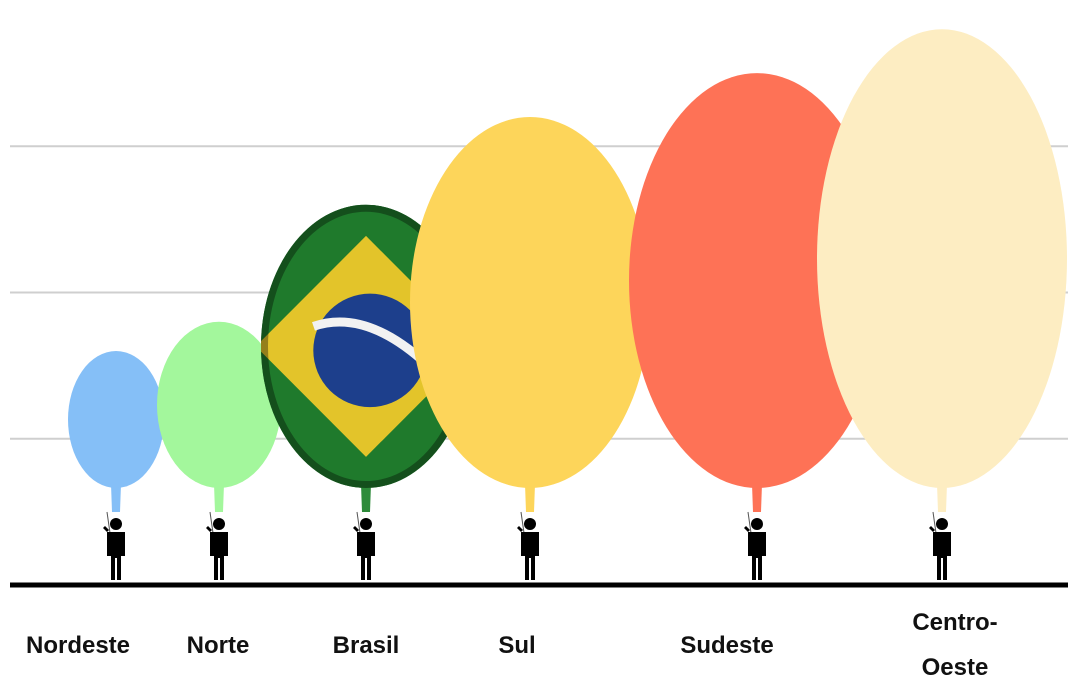 Image resolution: width=1068 pixels, height=689 pixels. What do you see at coordinates (517, 645) in the screenshot?
I see `category-label: Sul` at bounding box center [517, 645].